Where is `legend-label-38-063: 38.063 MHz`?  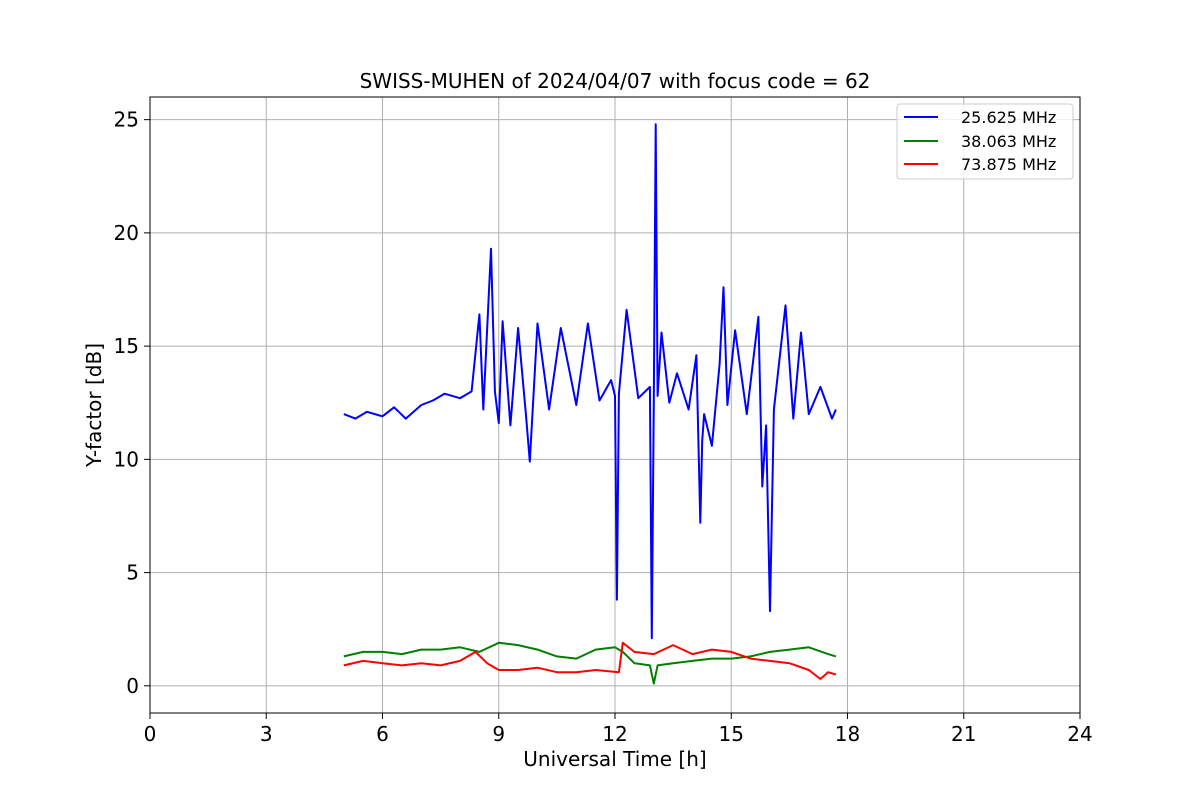 legend-label-38-063: 38.063 MHz is located at coordinates (1008, 141).